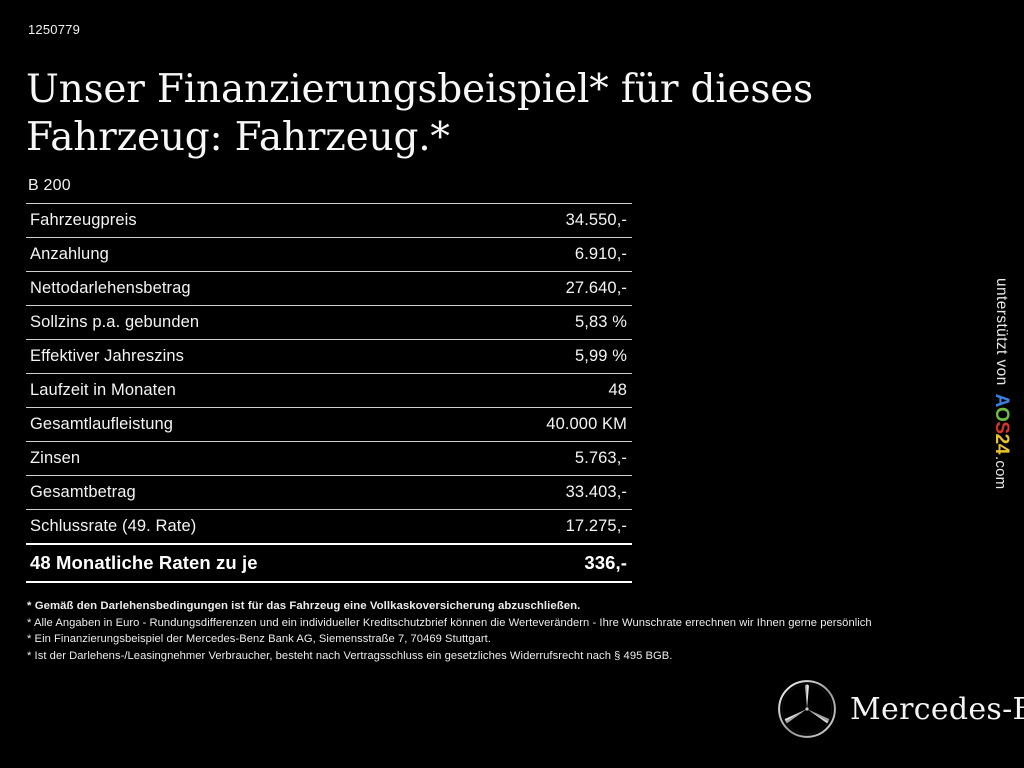 This screenshot has width=1024, height=768. What do you see at coordinates (617, 390) in the screenshot?
I see `row-value: 48` at bounding box center [617, 390].